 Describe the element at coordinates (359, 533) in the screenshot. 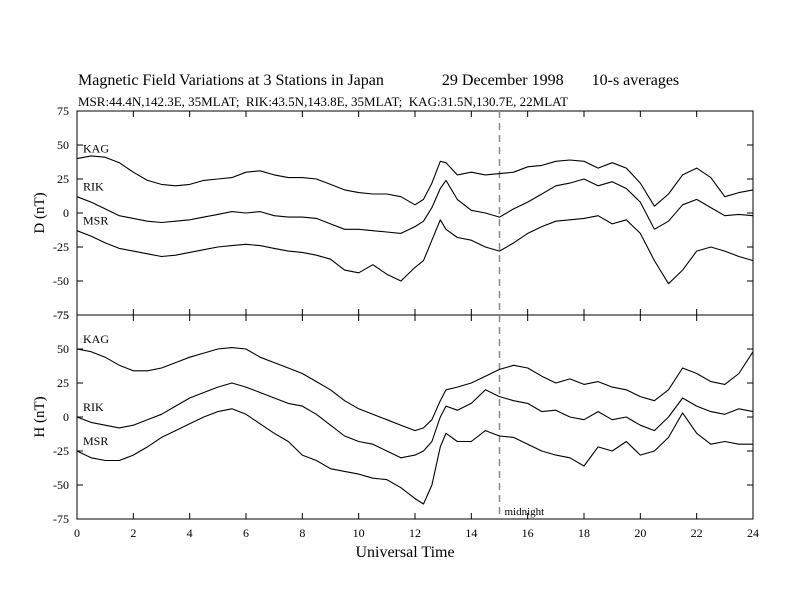

I see `x-tick-label: 10` at that location.